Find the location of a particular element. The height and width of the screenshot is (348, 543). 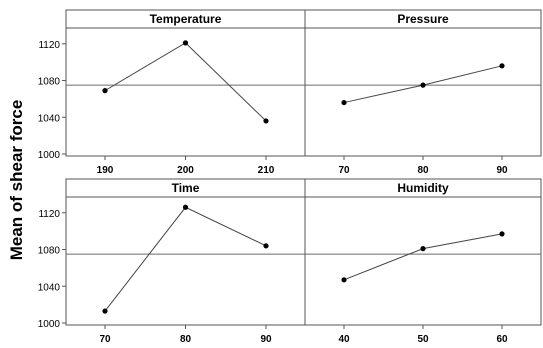

x-tick-label: 210 is located at coordinates (266, 170).